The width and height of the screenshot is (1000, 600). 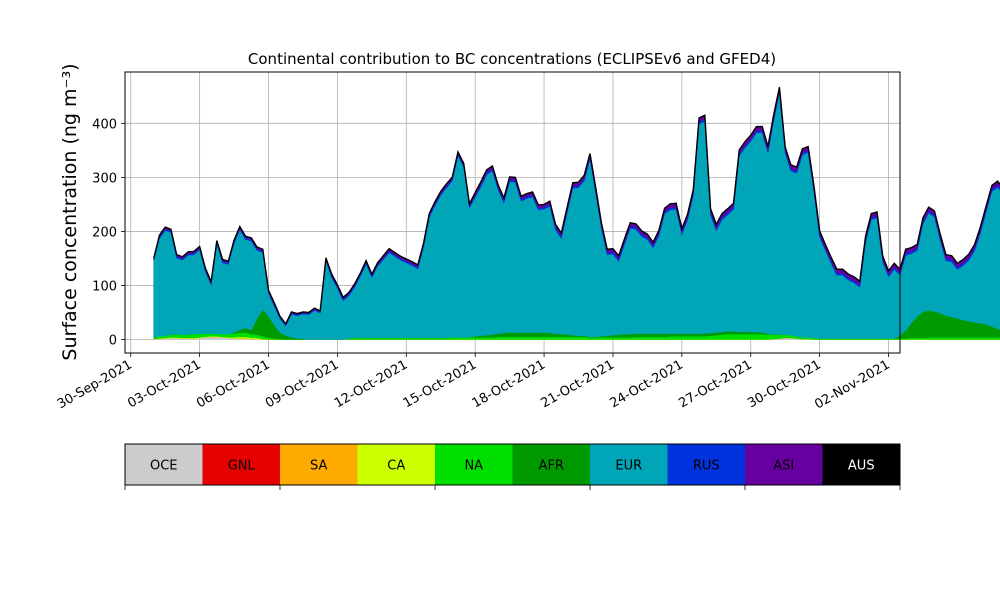 I want to click on colorbar-cell-rus, so click(x=706, y=464).